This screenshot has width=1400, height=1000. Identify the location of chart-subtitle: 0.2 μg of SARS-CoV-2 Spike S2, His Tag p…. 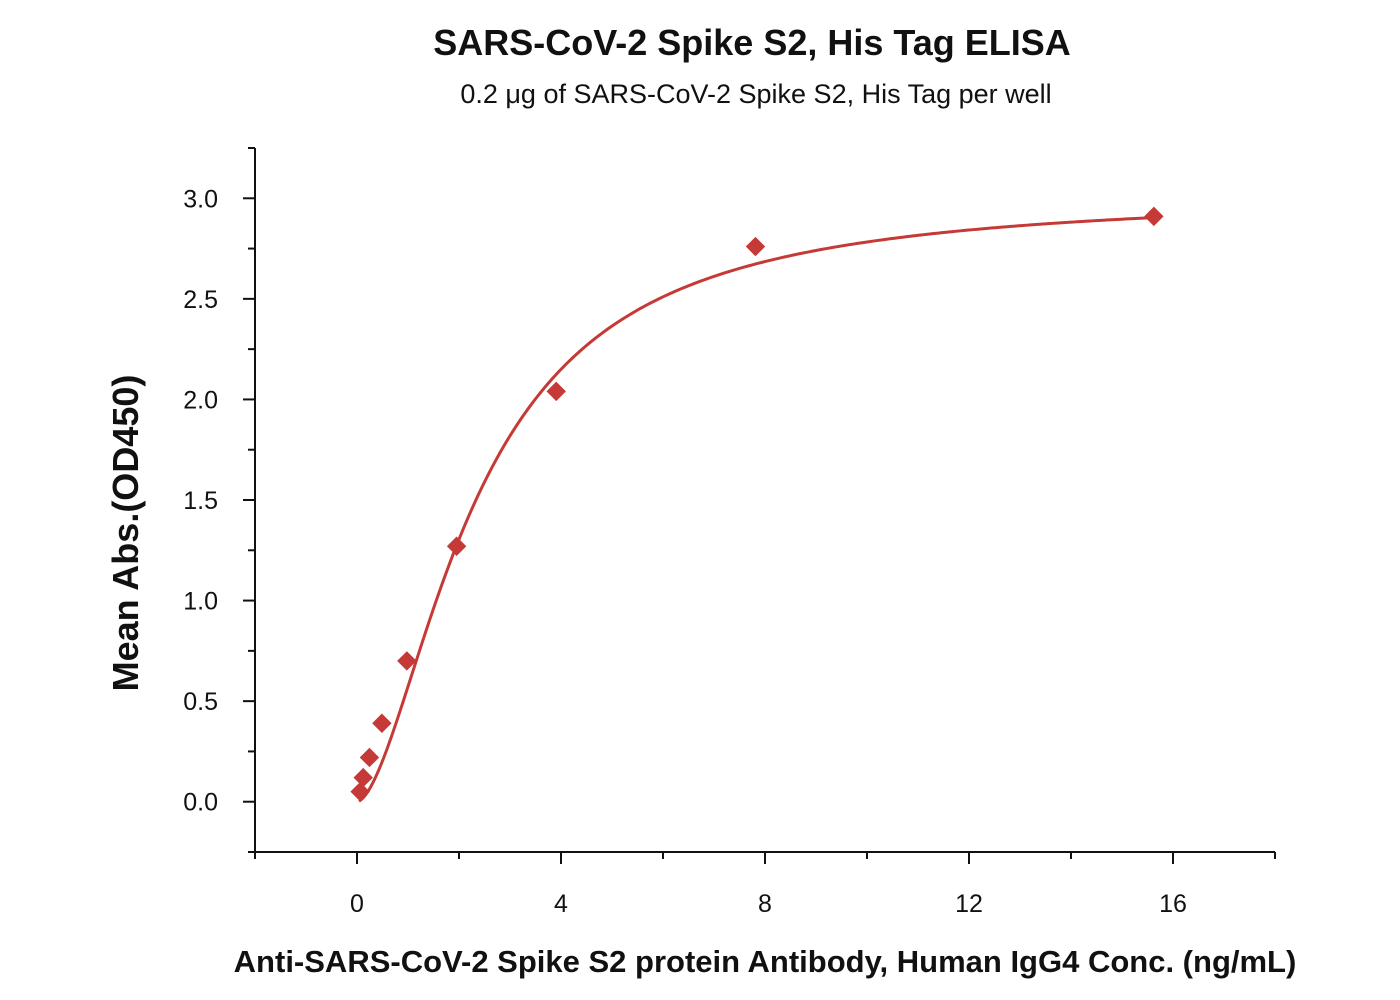
(755, 94).